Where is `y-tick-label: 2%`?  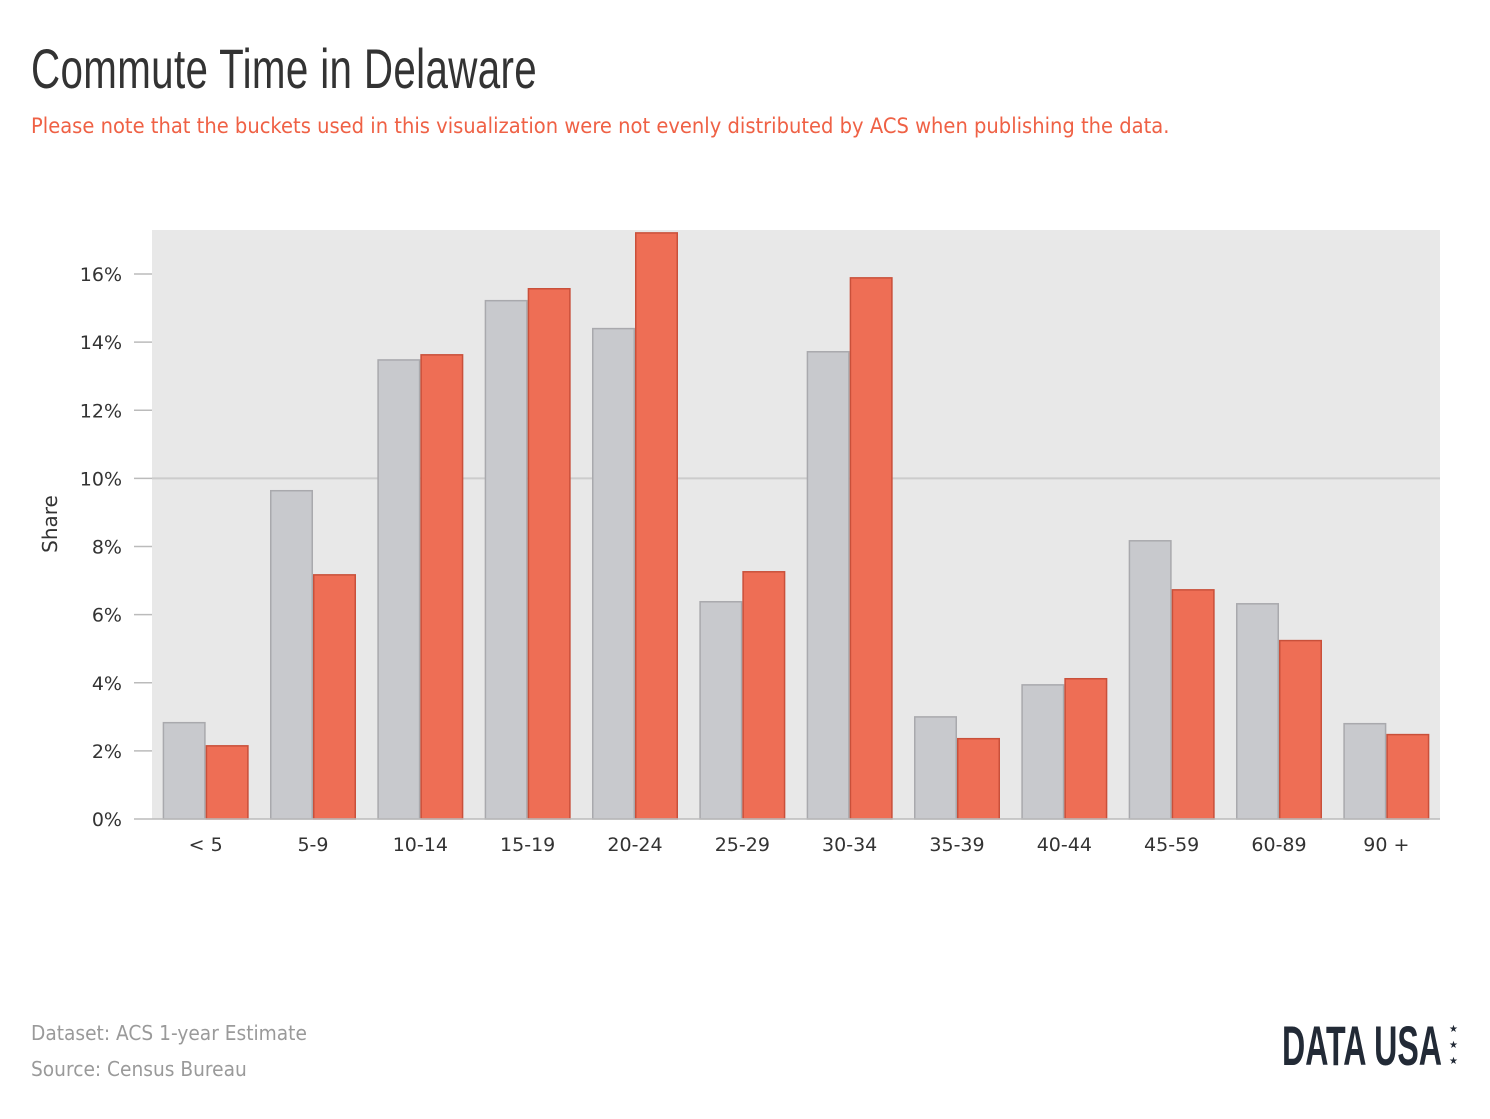
y-tick-label: 2% is located at coordinates (107, 752).